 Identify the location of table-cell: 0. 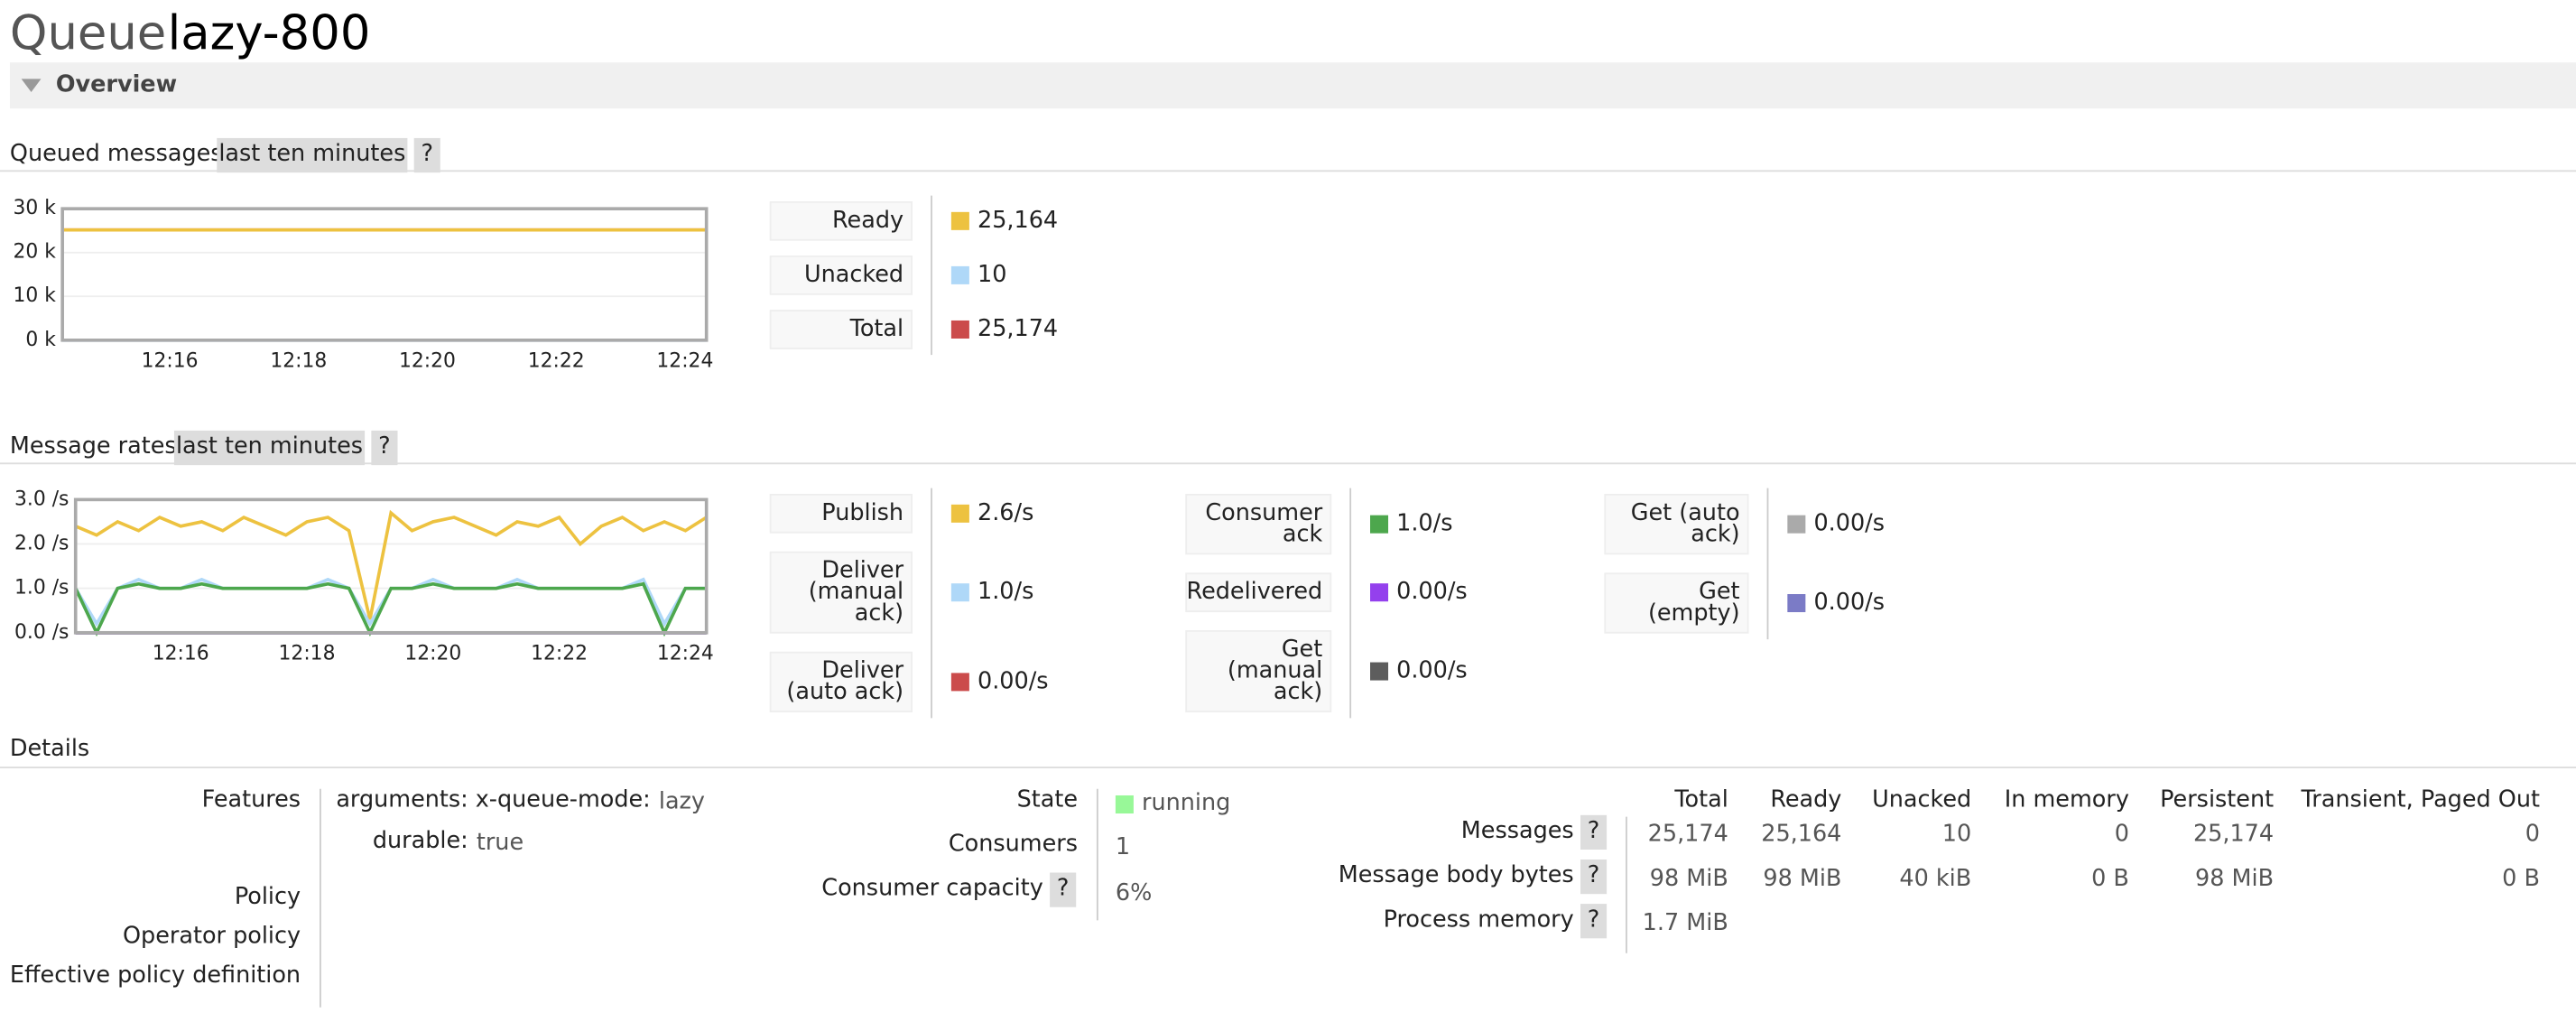
(2122, 834).